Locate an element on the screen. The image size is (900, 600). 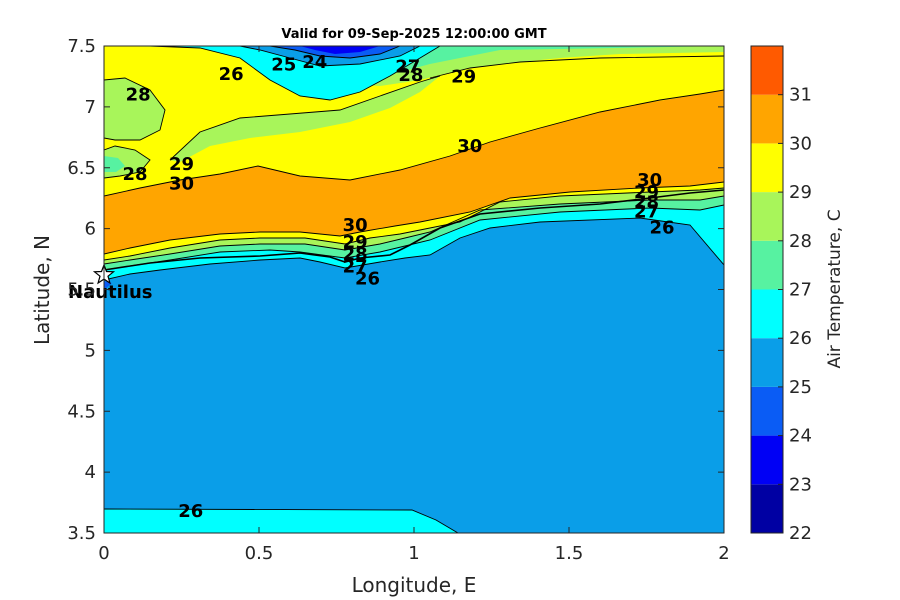
colorbar-tick-label: 29 is located at coordinates (800, 192).